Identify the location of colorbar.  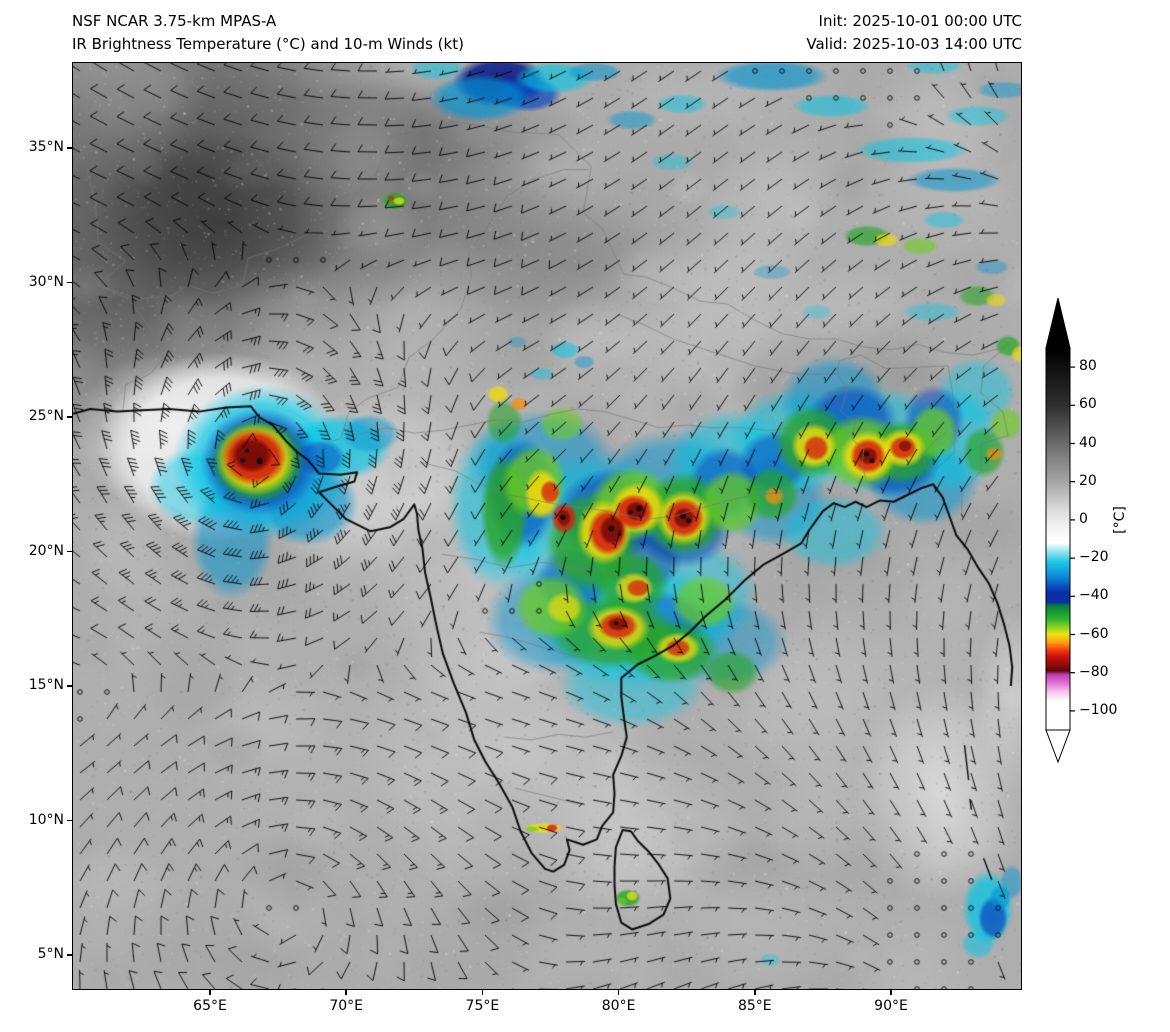
(1060, 530).